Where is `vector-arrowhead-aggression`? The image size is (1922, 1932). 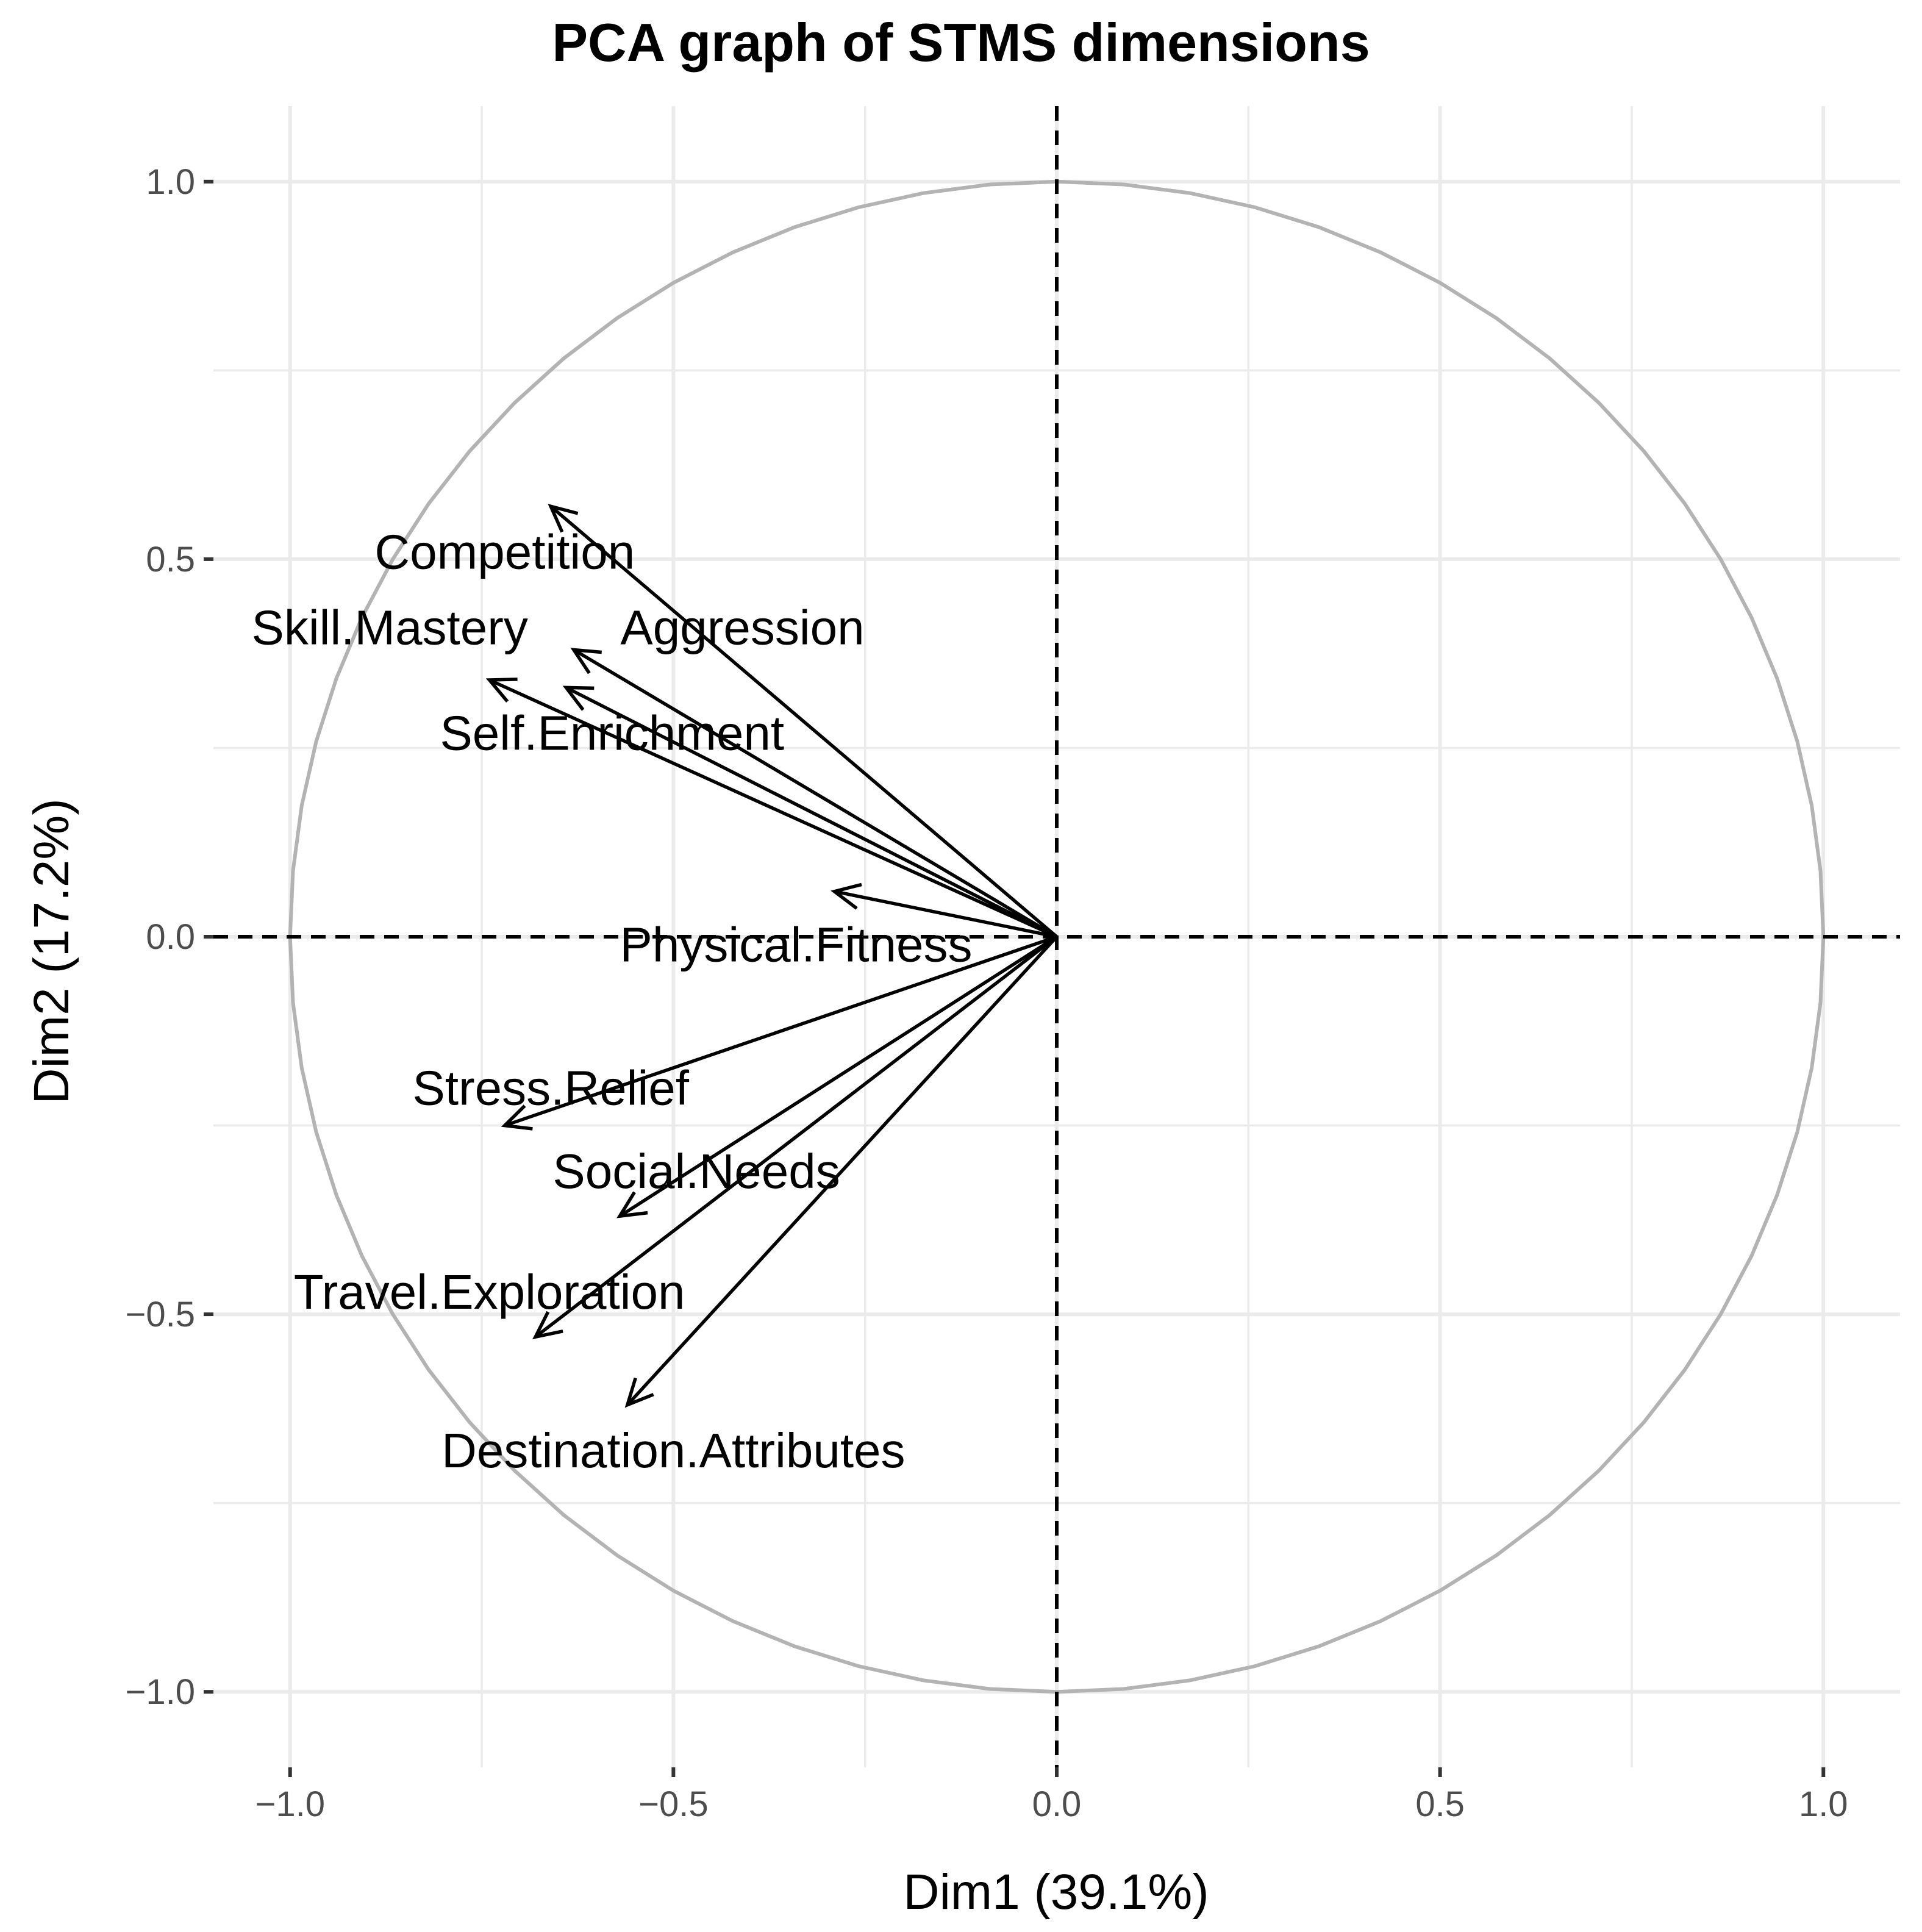
vector-arrowhead-aggression is located at coordinates (586, 661).